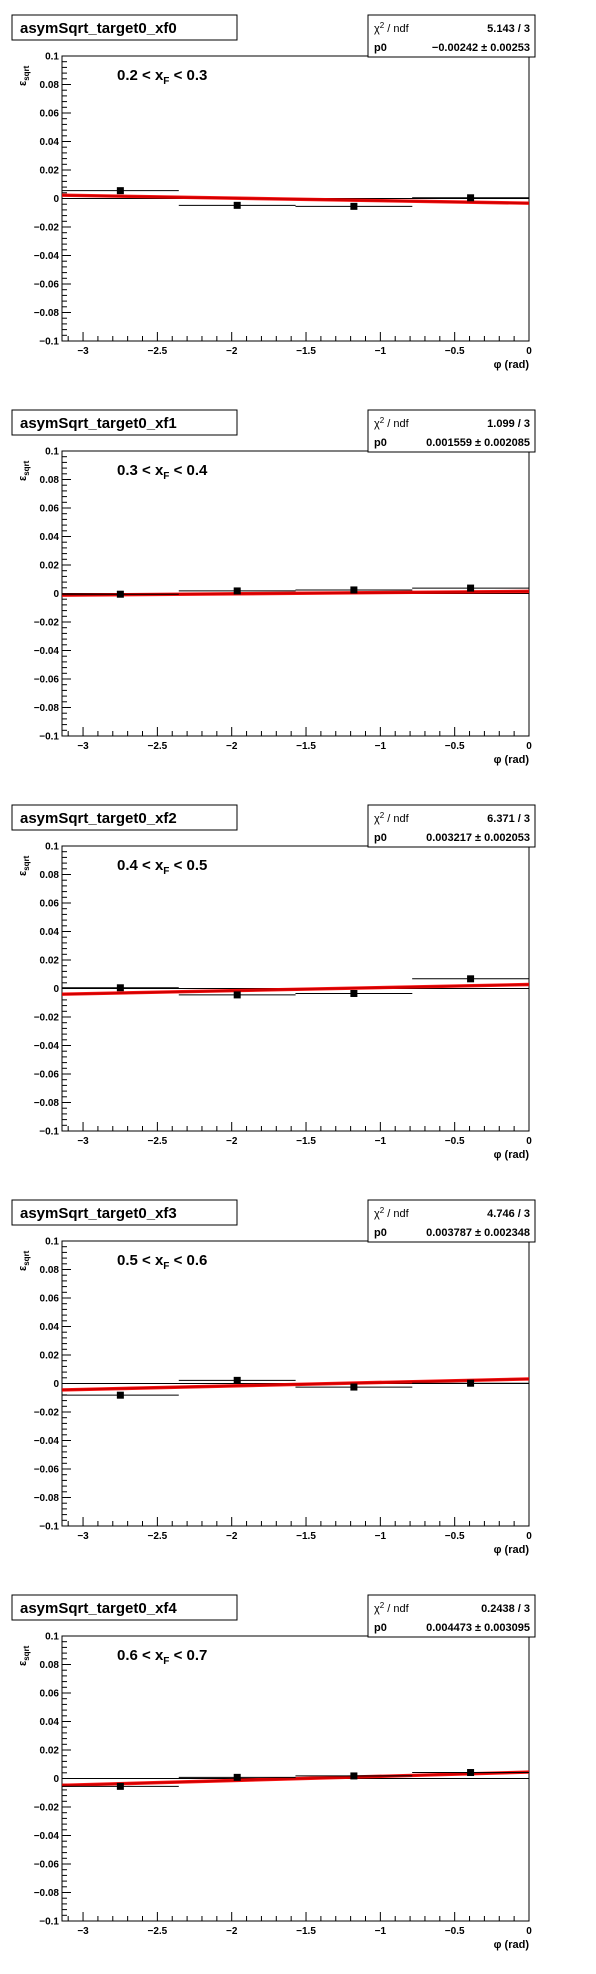 The height and width of the screenshot is (1974, 596). Describe the element at coordinates (98, 28) in the screenshot. I see `chart-title: asymSqrt_target0_xf0` at that location.